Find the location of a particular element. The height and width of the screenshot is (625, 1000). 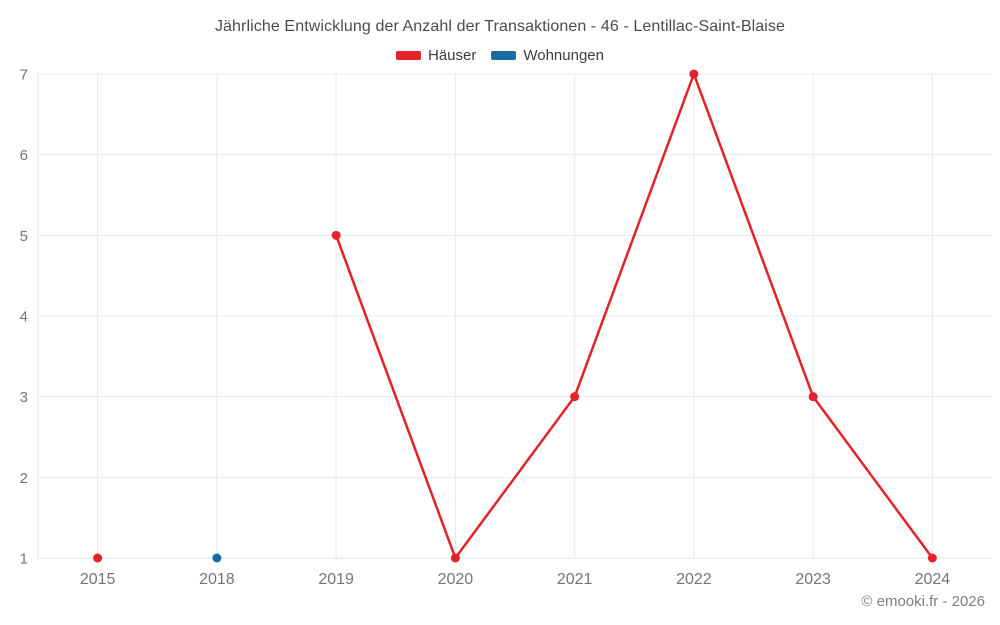

legend: Häuser Wohnungen is located at coordinates (500, 55).